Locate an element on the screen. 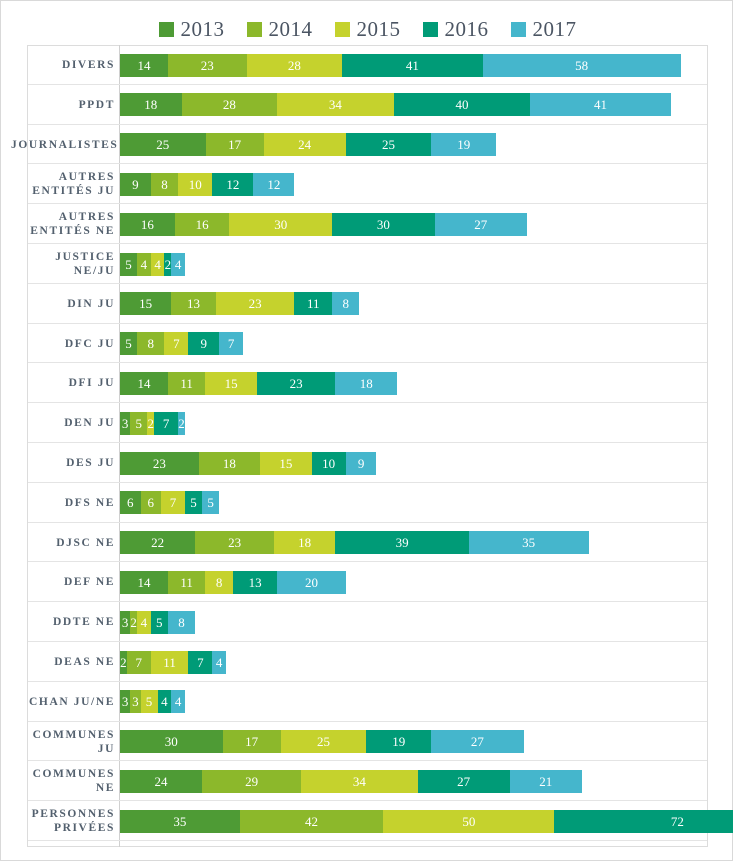  bar-segment-2015: 8 is located at coordinates (219, 582).